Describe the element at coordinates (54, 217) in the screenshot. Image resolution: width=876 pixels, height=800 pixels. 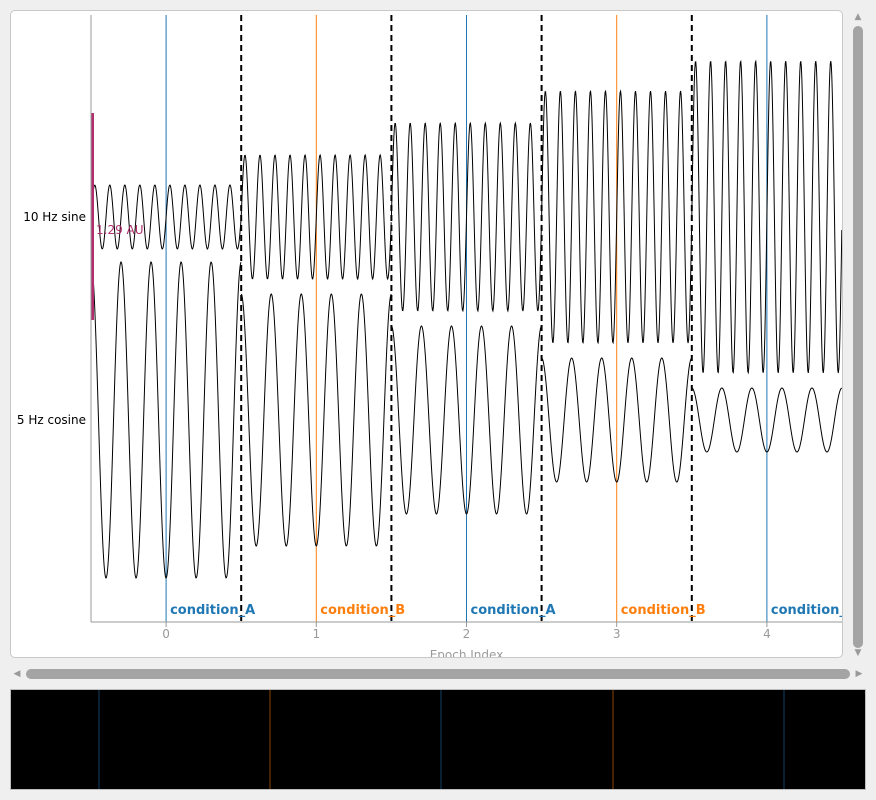
I see `channel-label-0: 10 Hz sine` at that location.